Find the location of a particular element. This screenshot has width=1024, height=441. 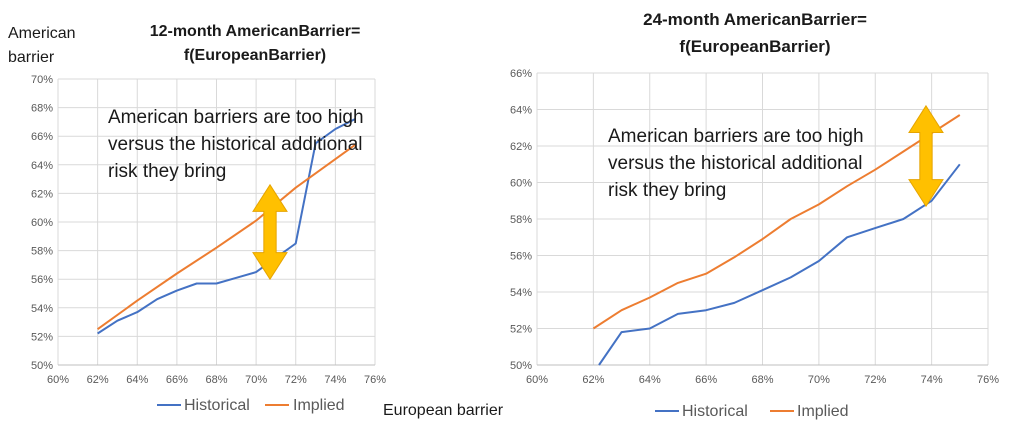

y-axis-label: American is located at coordinates (42, 33).